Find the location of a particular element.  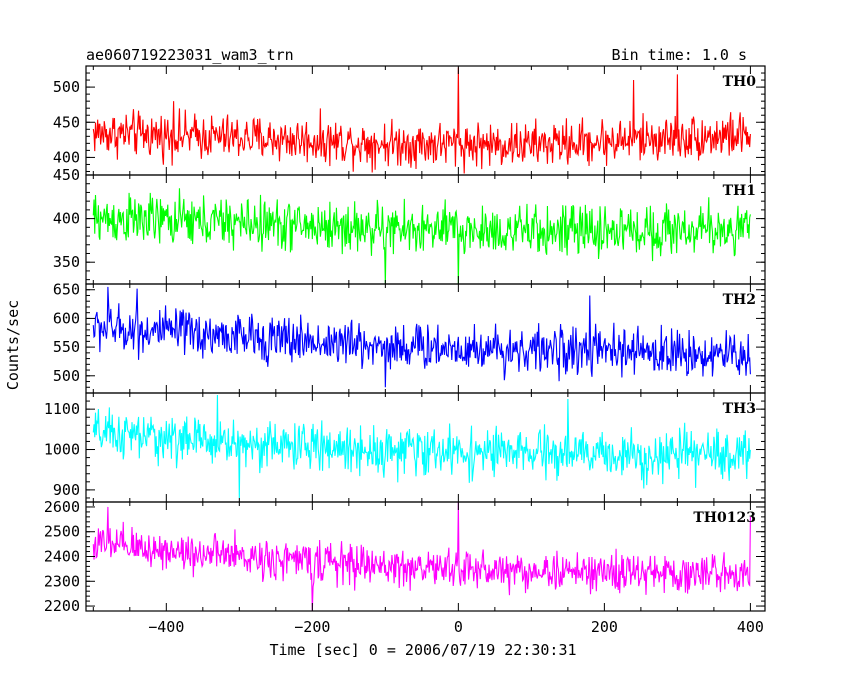

panel-th3: 900 1000 1100 TH3 is located at coordinates (405, 447).